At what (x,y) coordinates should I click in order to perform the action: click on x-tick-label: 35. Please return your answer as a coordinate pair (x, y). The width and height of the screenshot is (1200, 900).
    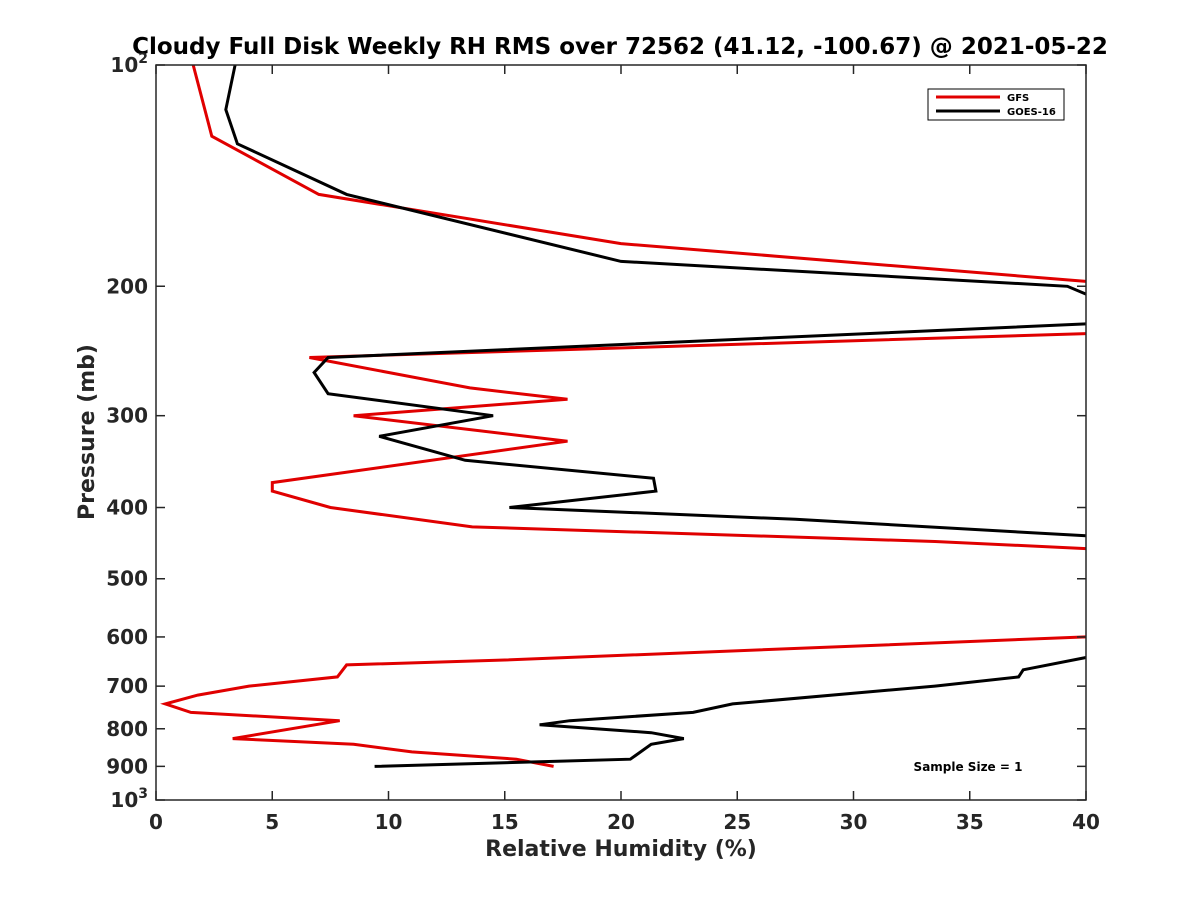
    Looking at the image, I should click on (970, 822).